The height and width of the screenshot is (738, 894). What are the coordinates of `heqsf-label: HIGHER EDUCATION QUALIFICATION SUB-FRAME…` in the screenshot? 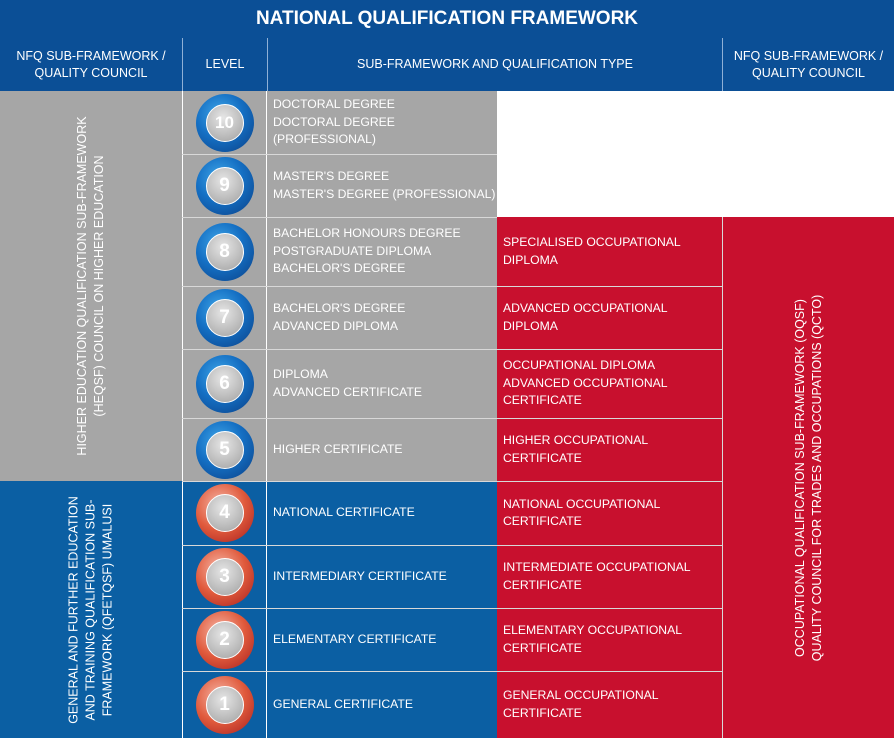 It's located at (91, 285).